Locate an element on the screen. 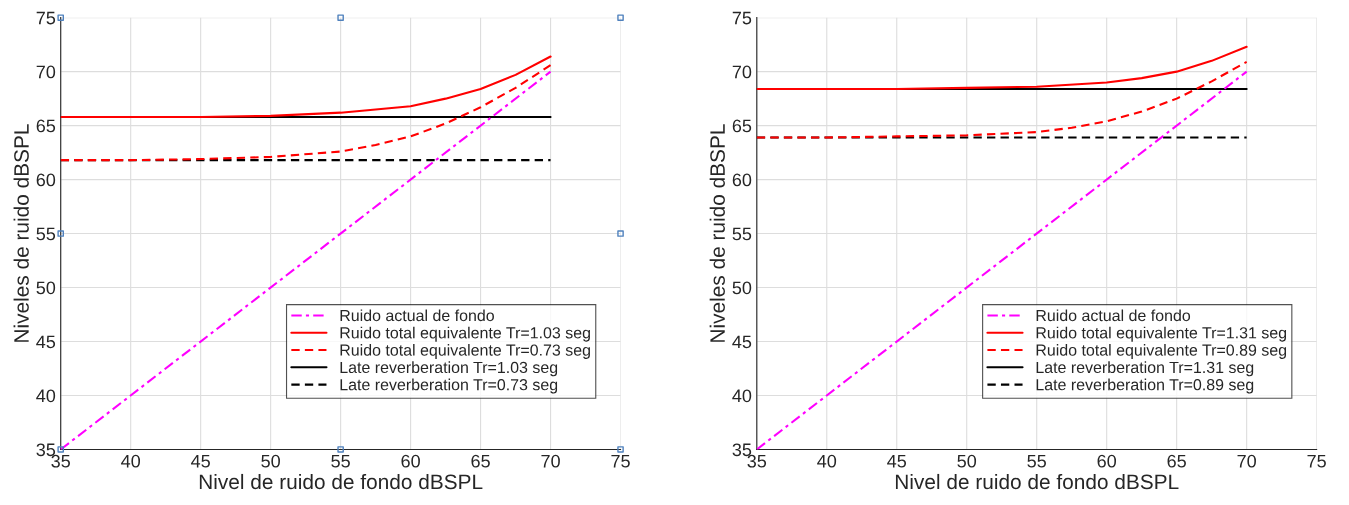 The width and height of the screenshot is (1349, 505). legend-label: Ruido total equivalente Tr=0.89 seg is located at coordinates (1161, 351).